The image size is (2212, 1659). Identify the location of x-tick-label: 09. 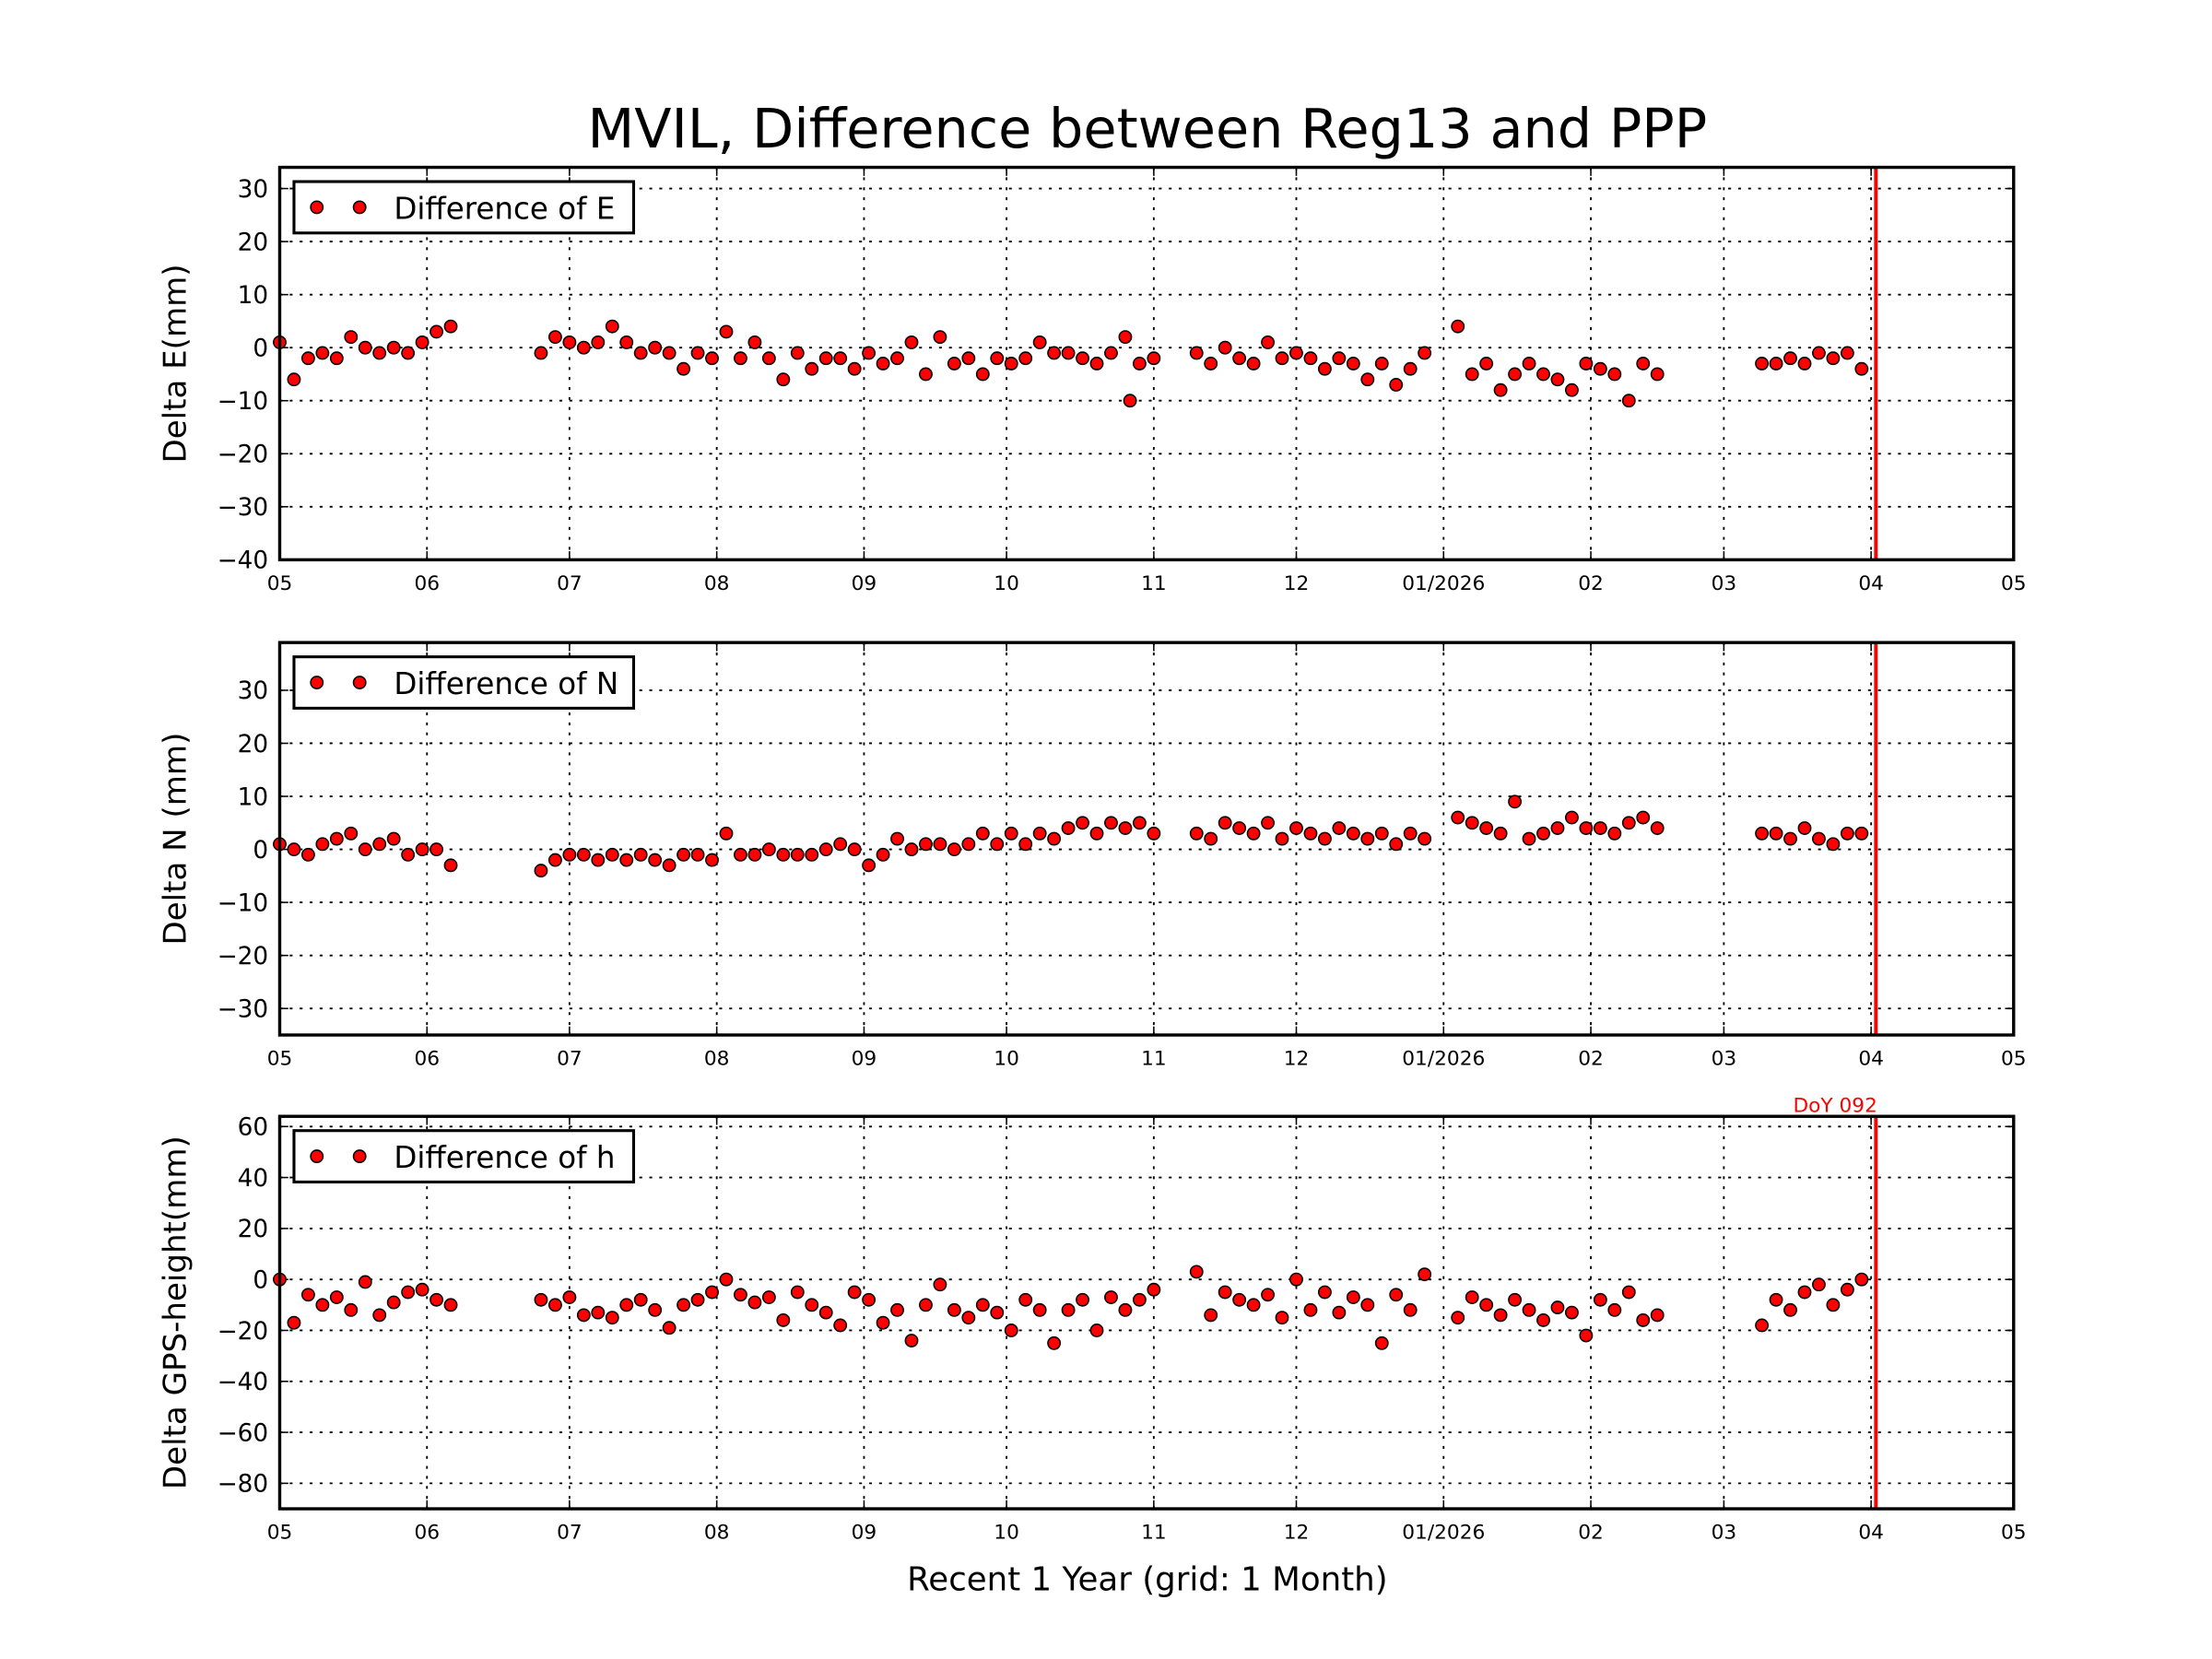
(864, 1533).